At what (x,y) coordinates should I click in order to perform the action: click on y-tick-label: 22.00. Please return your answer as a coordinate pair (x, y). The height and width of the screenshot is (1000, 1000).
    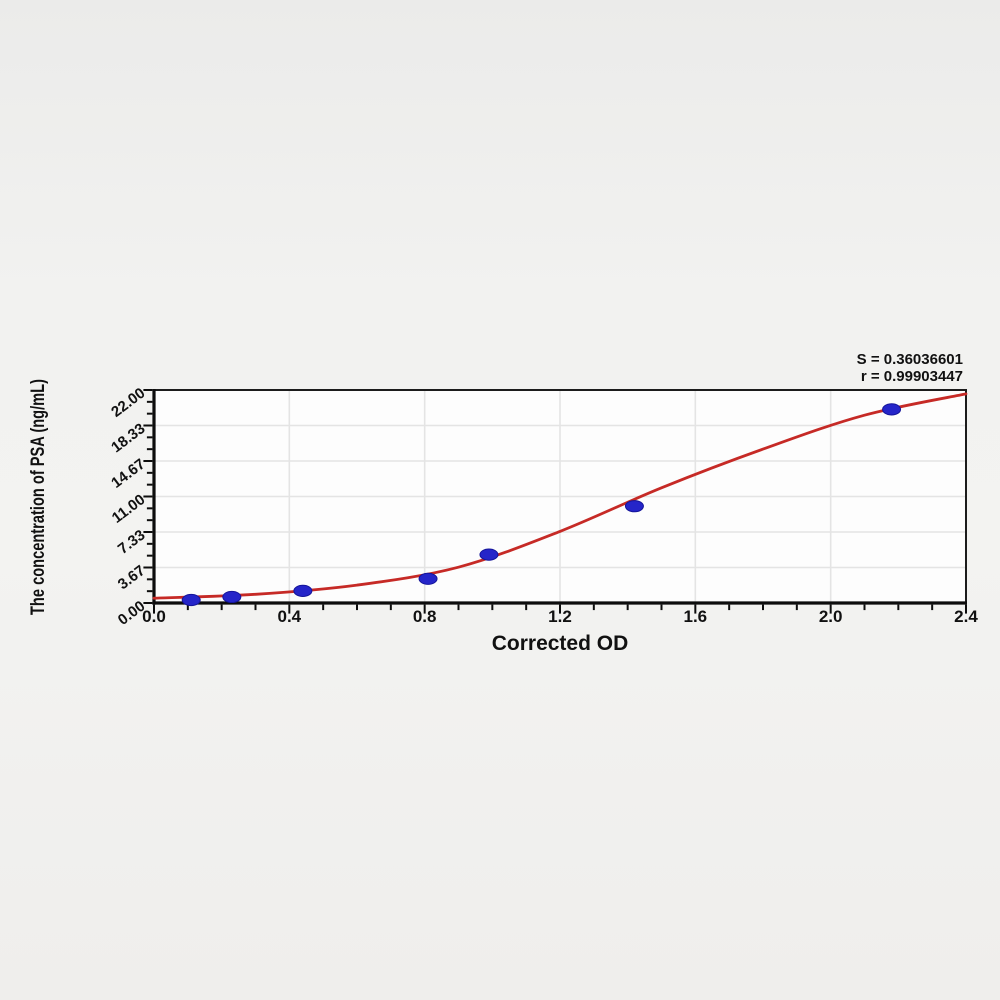
    Looking at the image, I should click on (128, 403).